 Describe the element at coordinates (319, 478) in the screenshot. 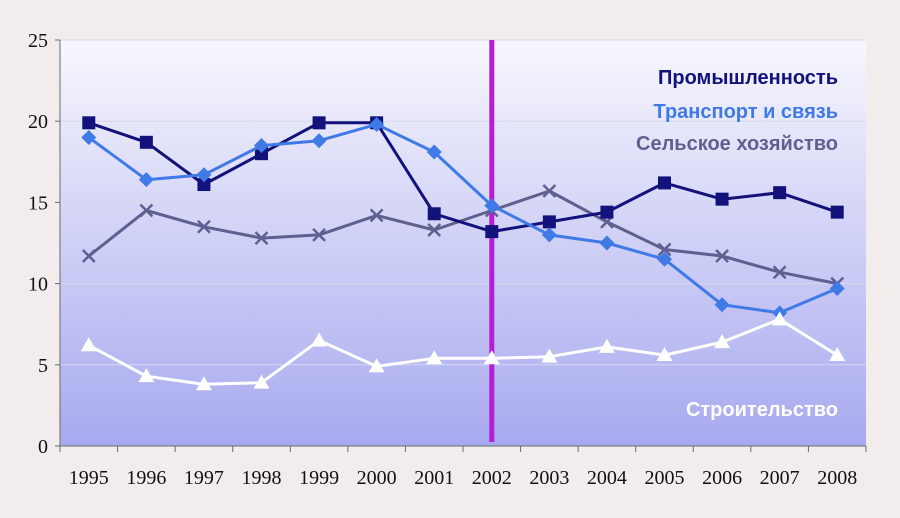

I see `x-tick-label: 1999` at that location.